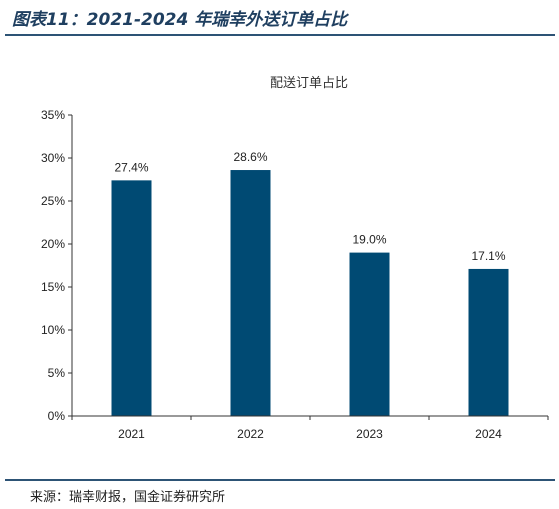 This screenshot has height=509, width=559. Describe the element at coordinates (369, 434) in the screenshot. I see `x-tick-label-2023: 2023` at that location.